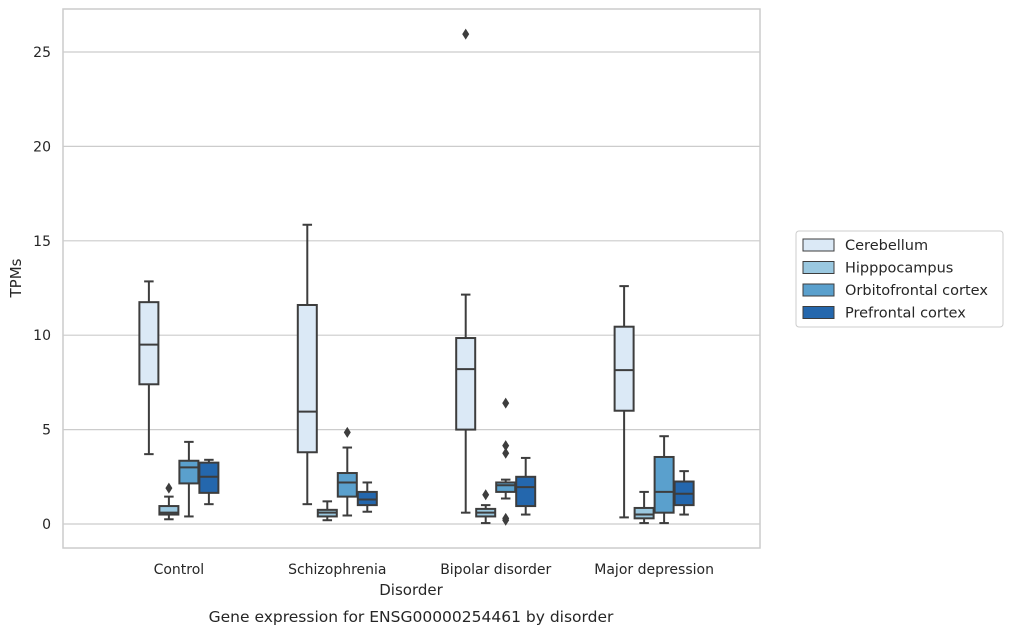  I want to click on legend-label: Prefrontal cortex, so click(905, 314).